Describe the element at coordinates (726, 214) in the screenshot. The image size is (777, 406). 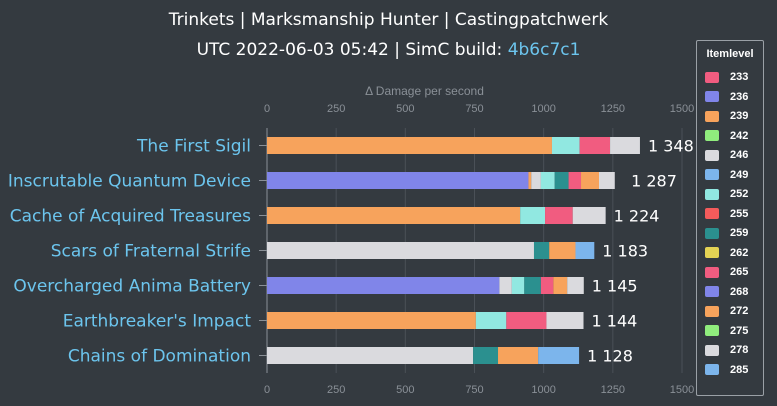
I see `legend-item-255: 255` at that location.